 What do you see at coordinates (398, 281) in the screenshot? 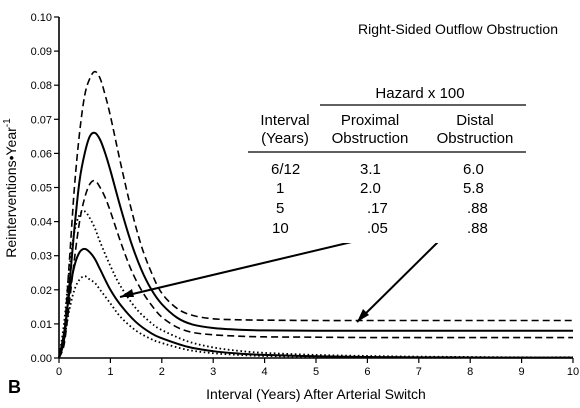
I see `pointer-line-distal` at bounding box center [398, 281].